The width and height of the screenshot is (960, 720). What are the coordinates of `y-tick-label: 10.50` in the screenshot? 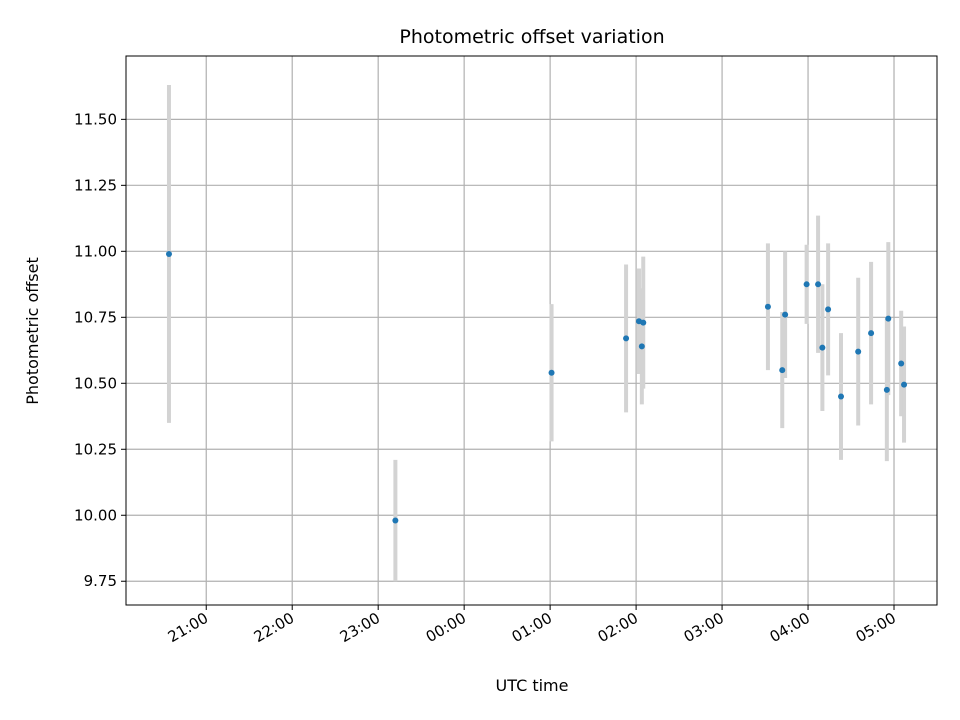 It's located at (95, 383).